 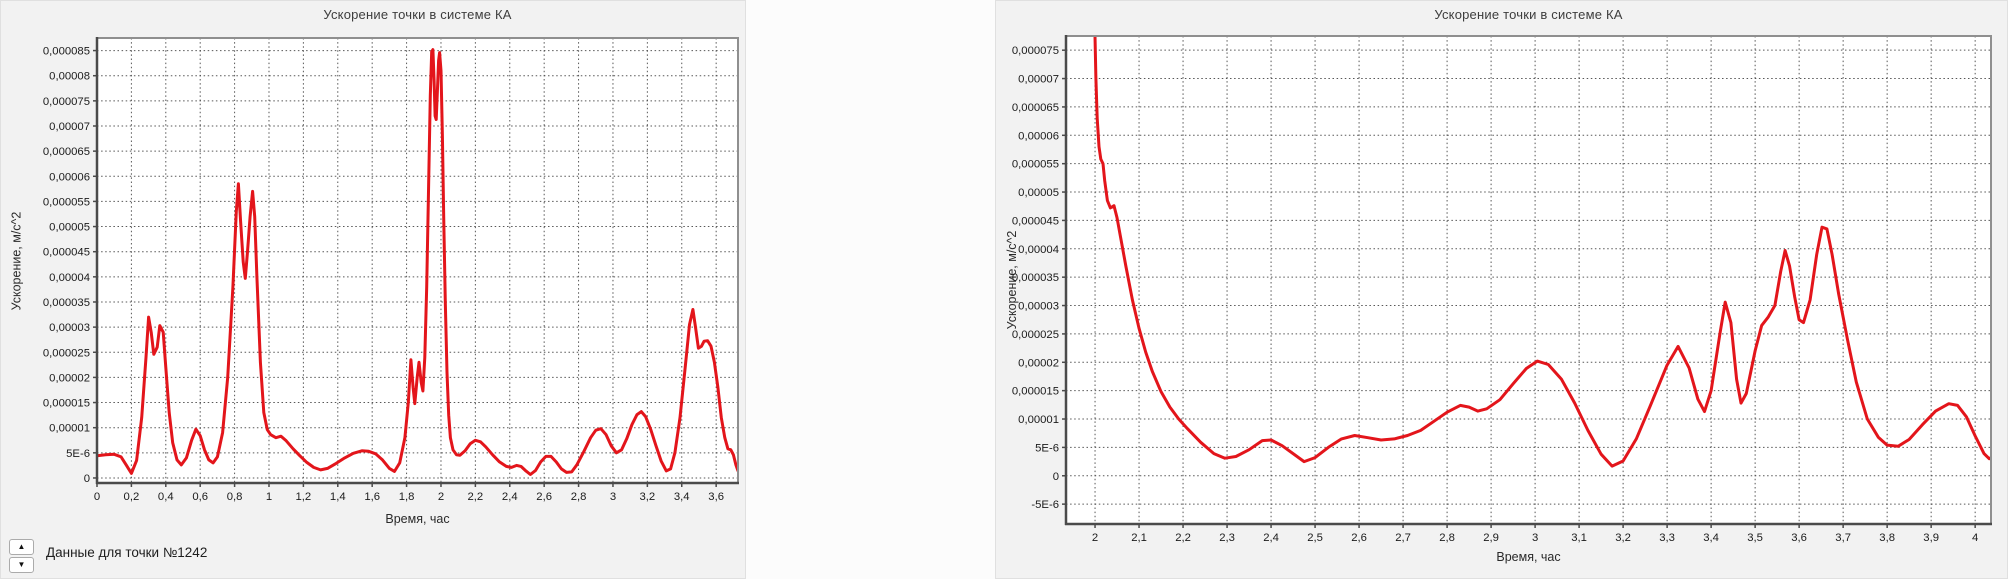 What do you see at coordinates (407, 497) in the screenshot?
I see `svg-text: 1,8` at bounding box center [407, 497].